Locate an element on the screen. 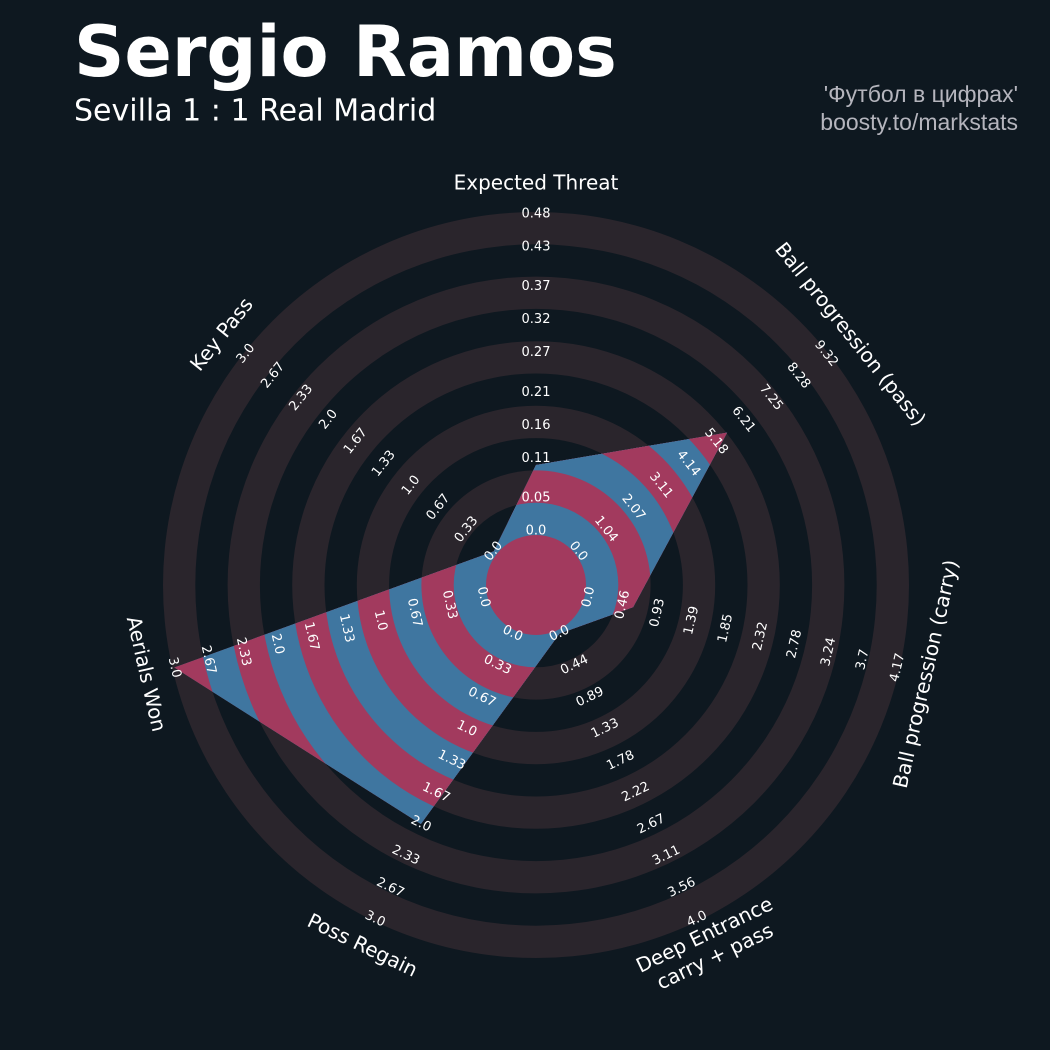 This screenshot has height=1050, width=1050. tick-label: 2.0 is located at coordinates (277, 644).